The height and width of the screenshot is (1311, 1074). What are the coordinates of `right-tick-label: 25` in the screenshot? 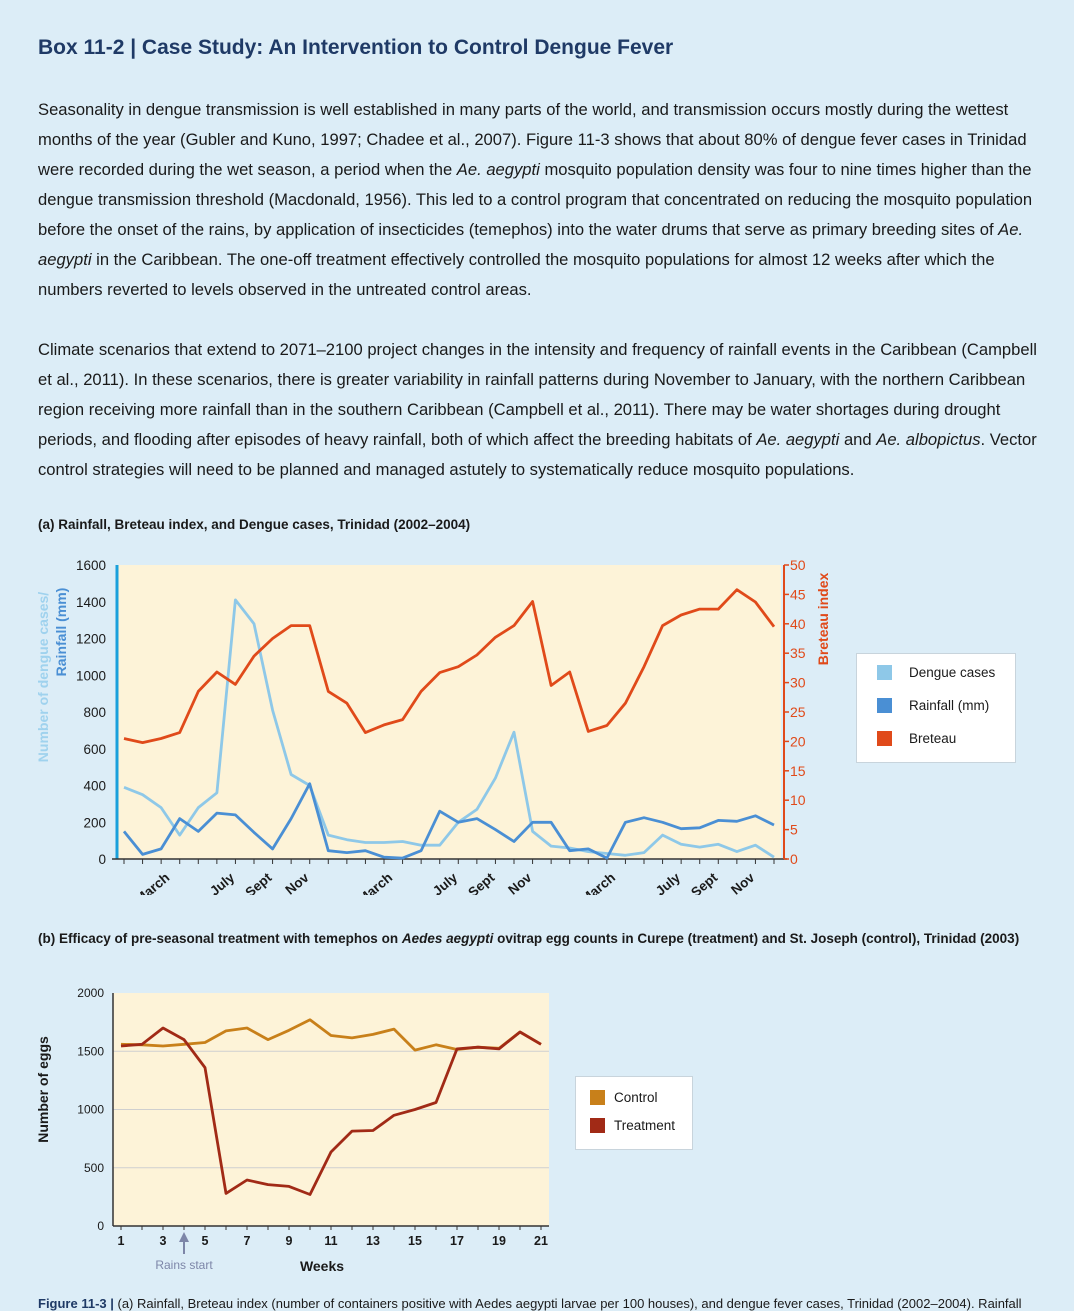 It's located at (798, 712).